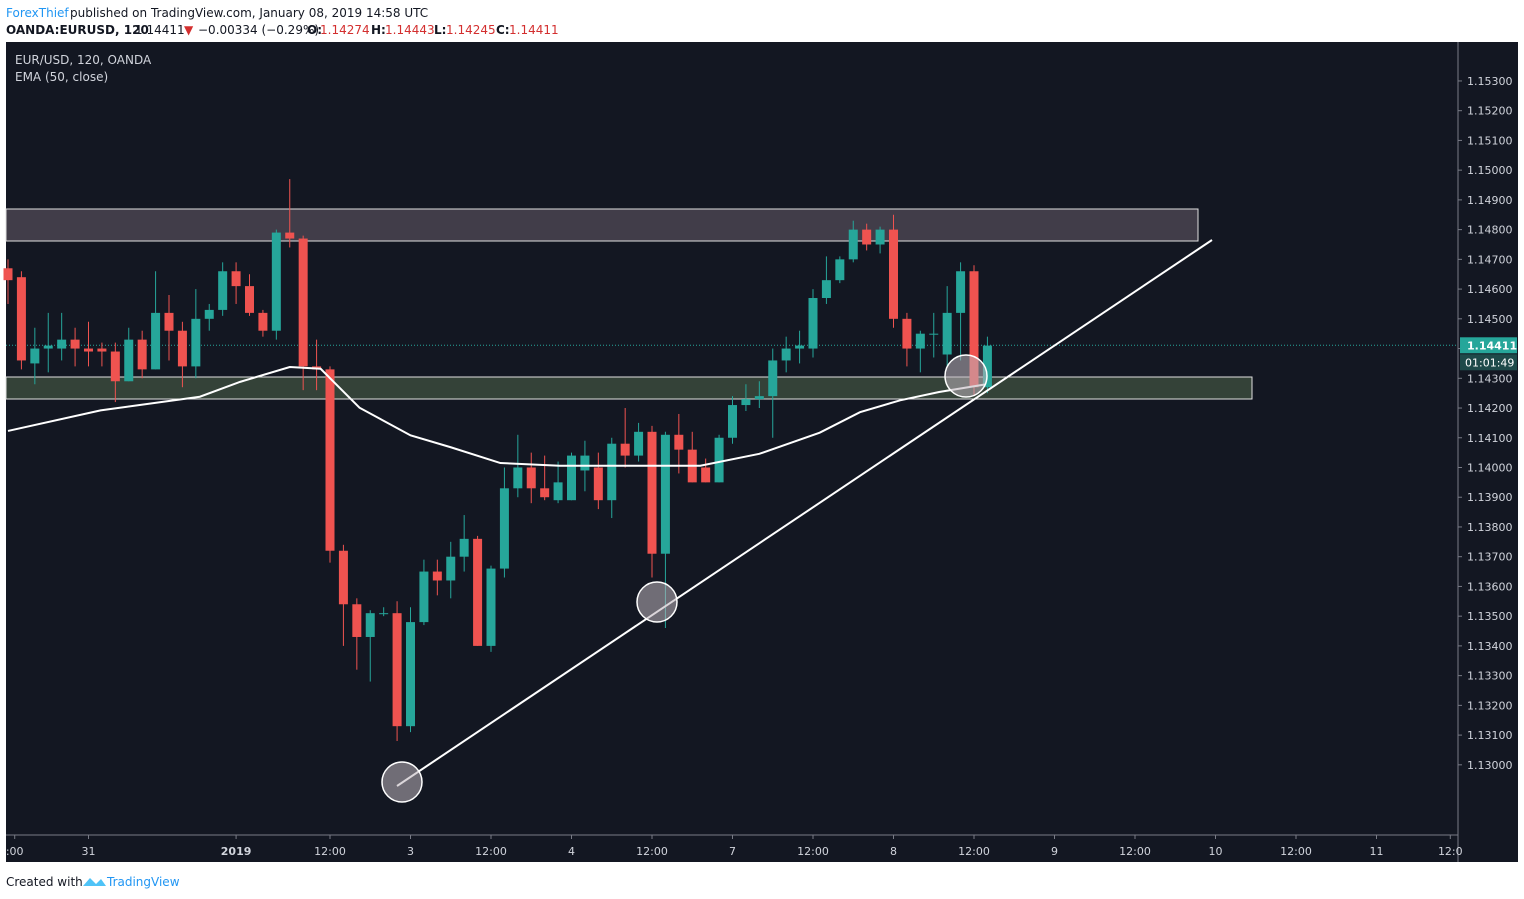 The image size is (1524, 899). Describe the element at coordinates (732, 851) in the screenshot. I see `x-tick-label: 7` at that location.